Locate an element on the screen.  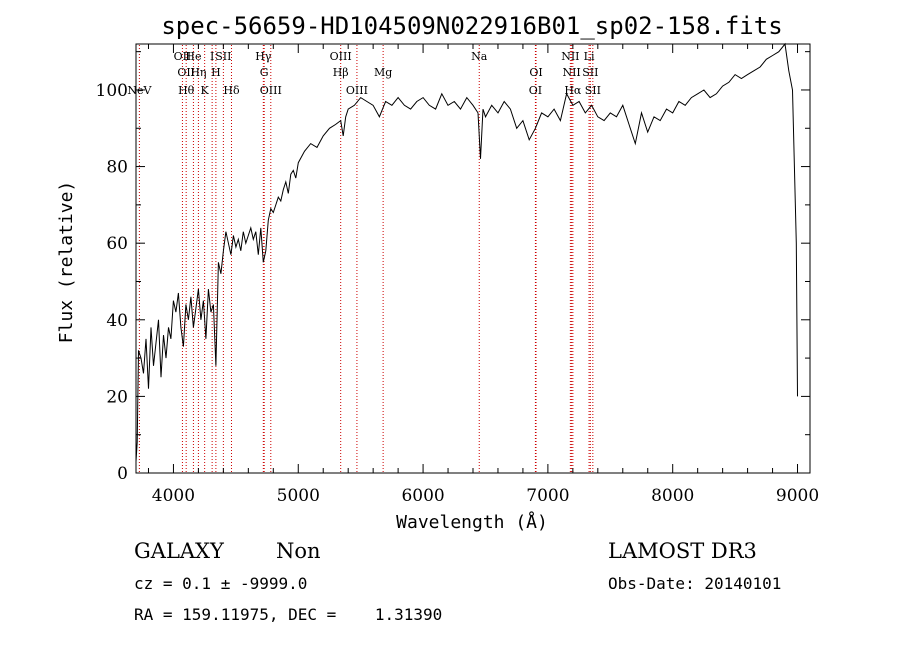
y-tick-label: 0 is located at coordinates (122, 474).